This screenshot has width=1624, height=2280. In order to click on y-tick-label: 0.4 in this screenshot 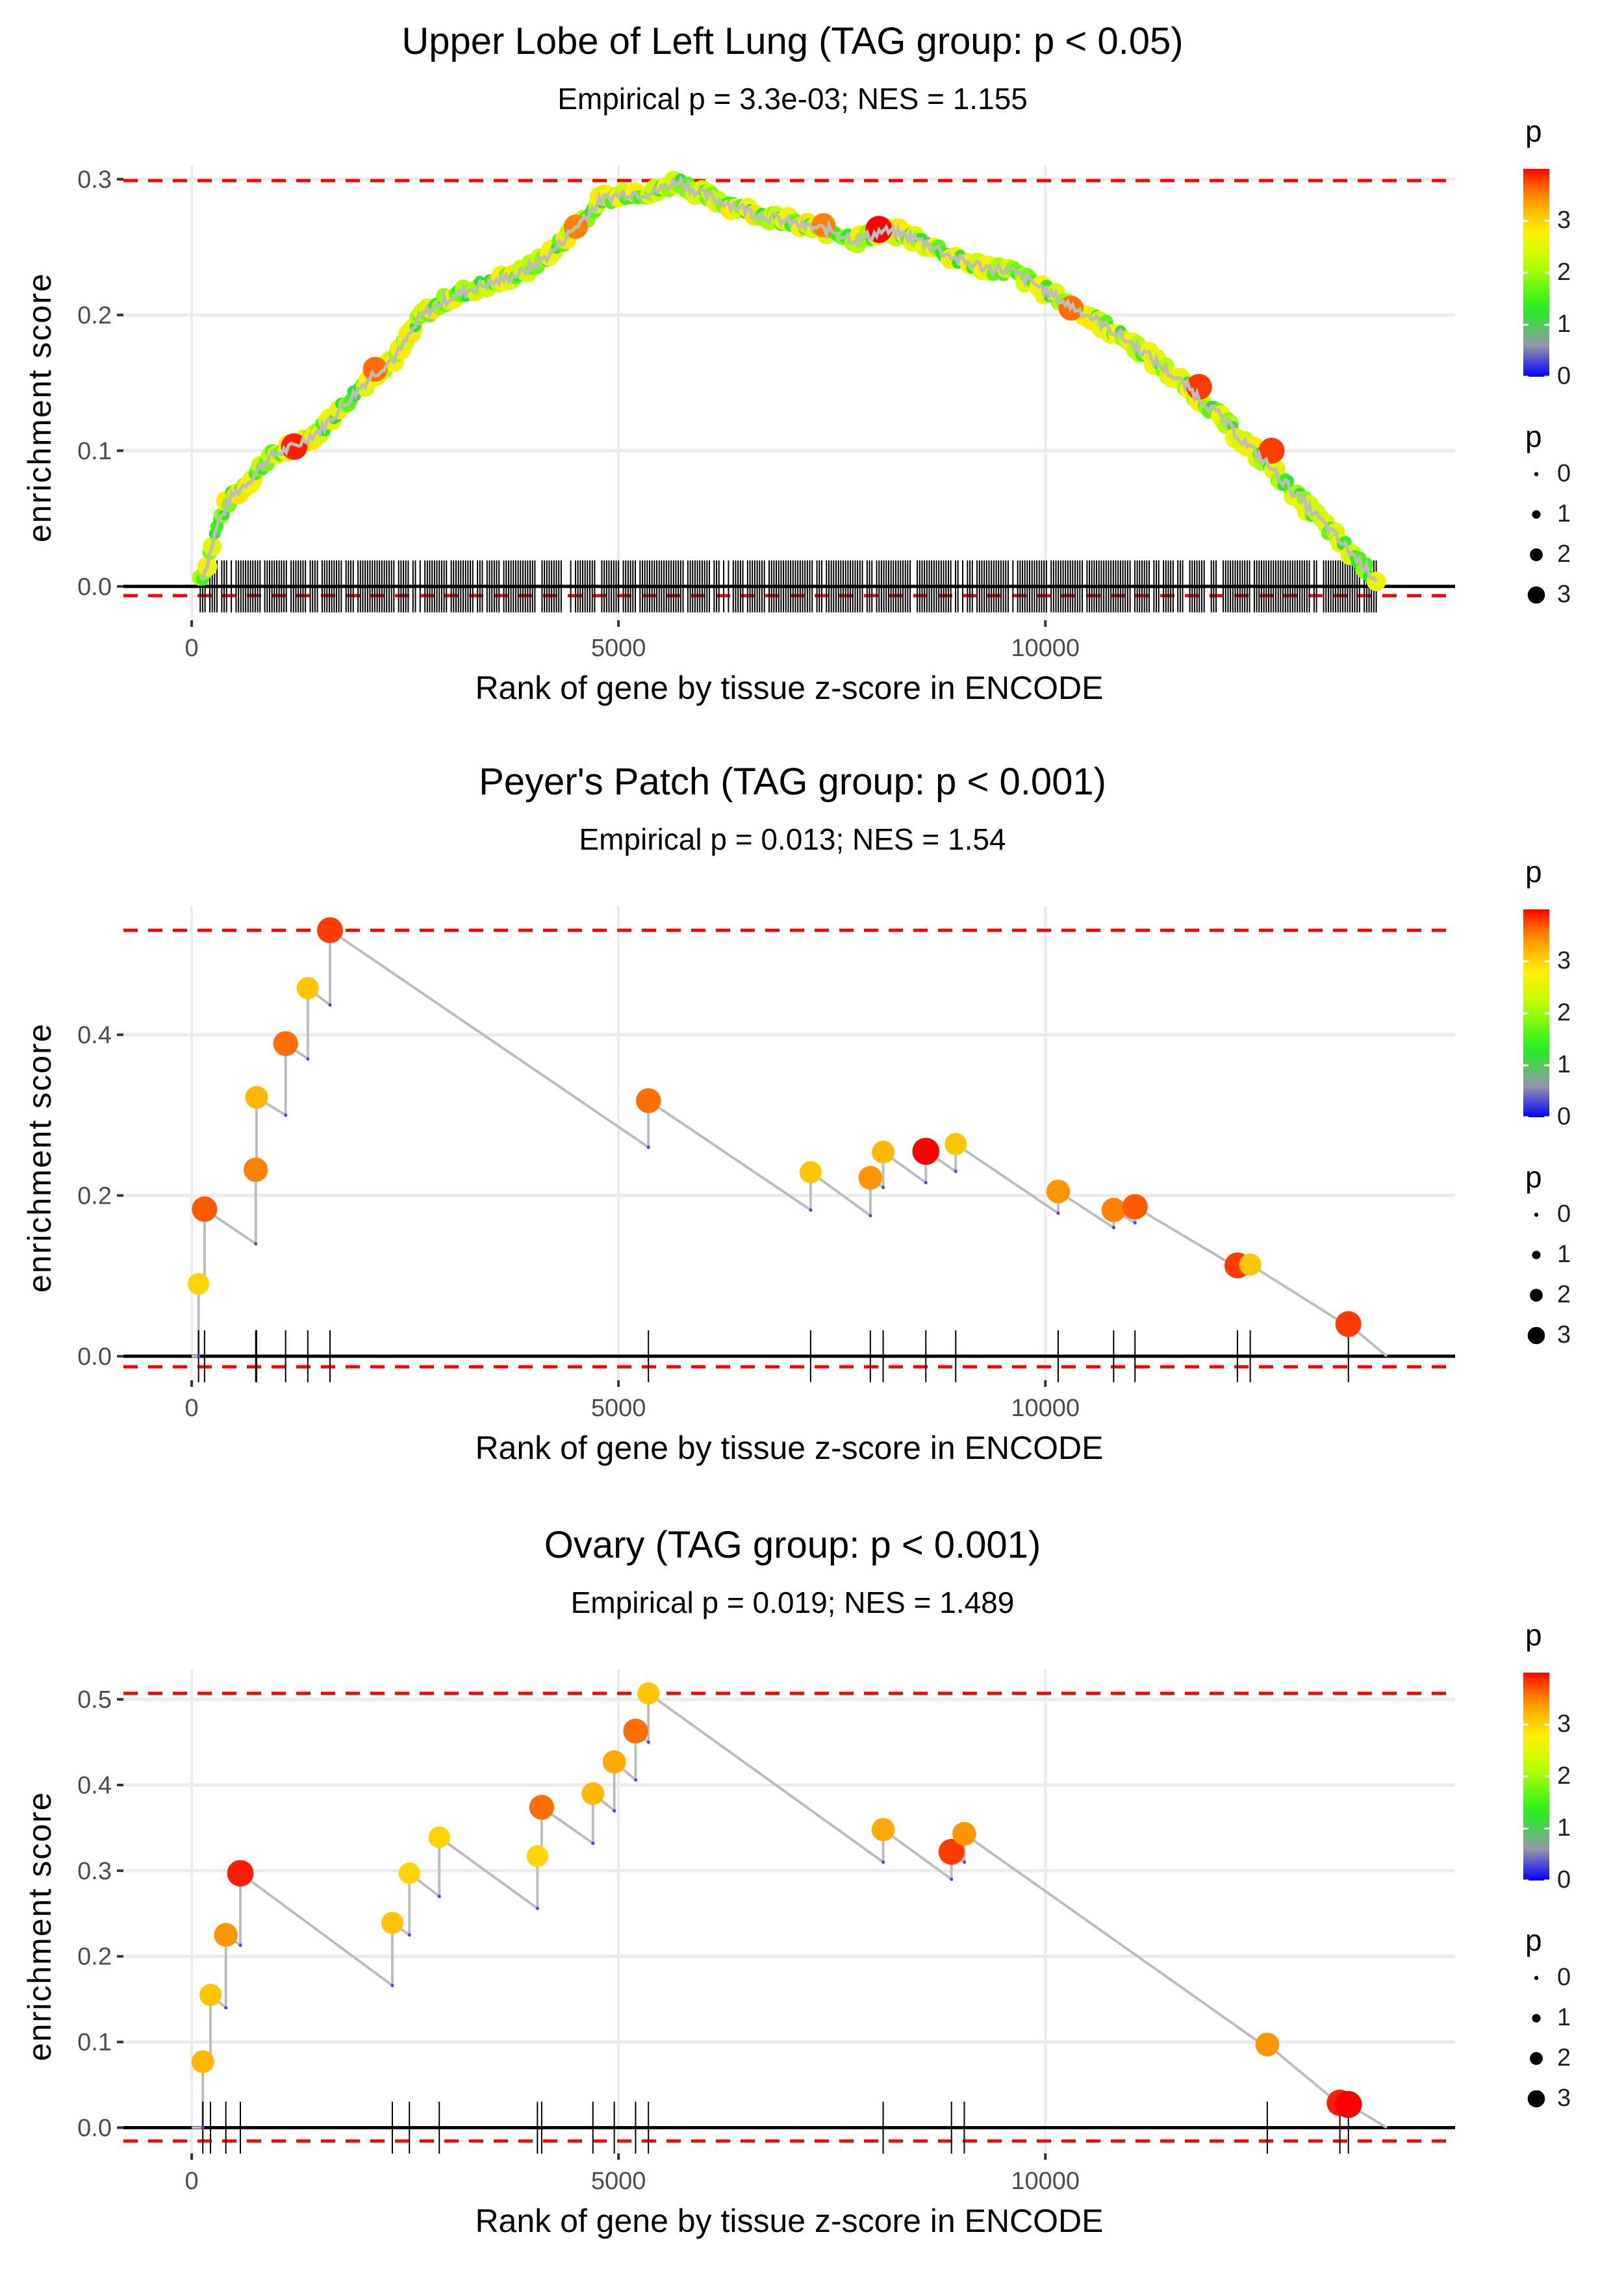, I will do `click(94, 1785)`.